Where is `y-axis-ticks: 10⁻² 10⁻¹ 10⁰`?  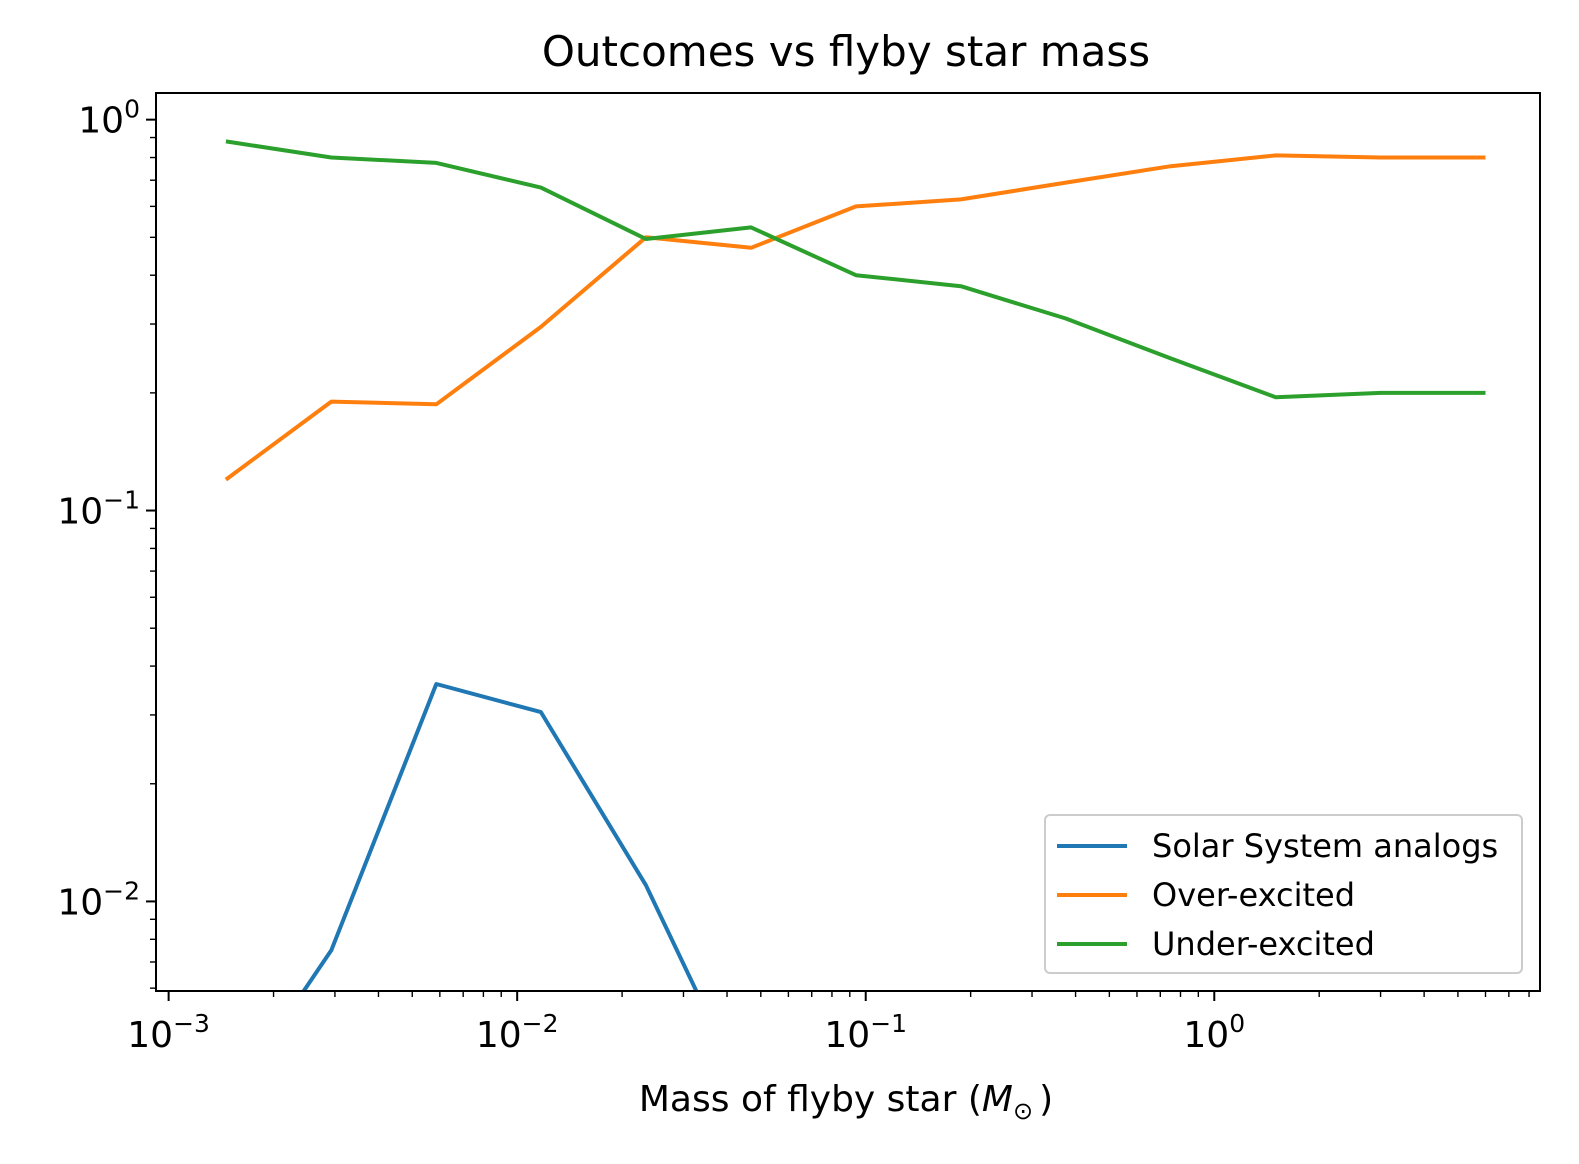
y-axis-ticks: 10⁻² 10⁻¹ 10⁰ is located at coordinates (106, 542).